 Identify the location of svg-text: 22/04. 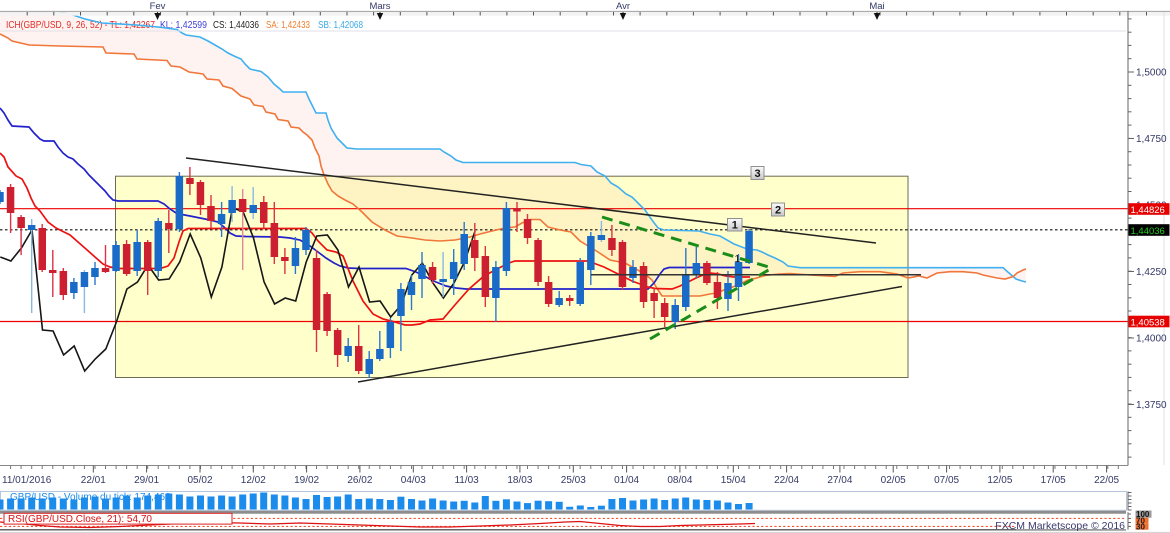
(786, 480).